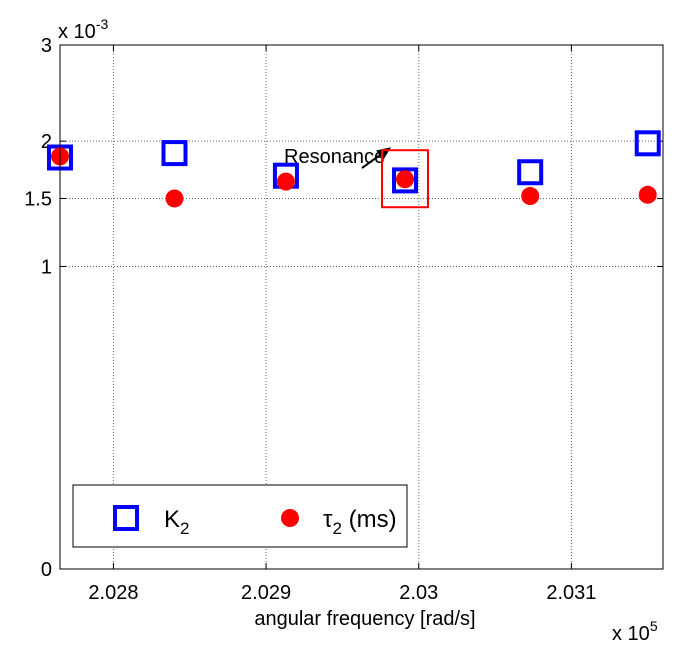  I want to click on resonance-annotation: Resonance, so click(357, 177).